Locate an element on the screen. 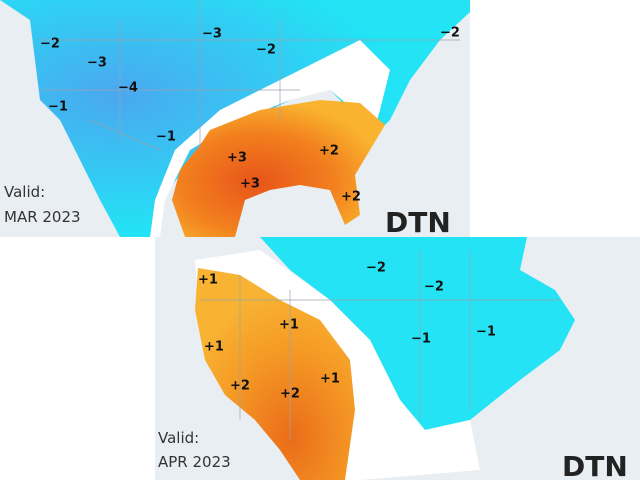  anomaly-label: −4 is located at coordinates (128, 88).